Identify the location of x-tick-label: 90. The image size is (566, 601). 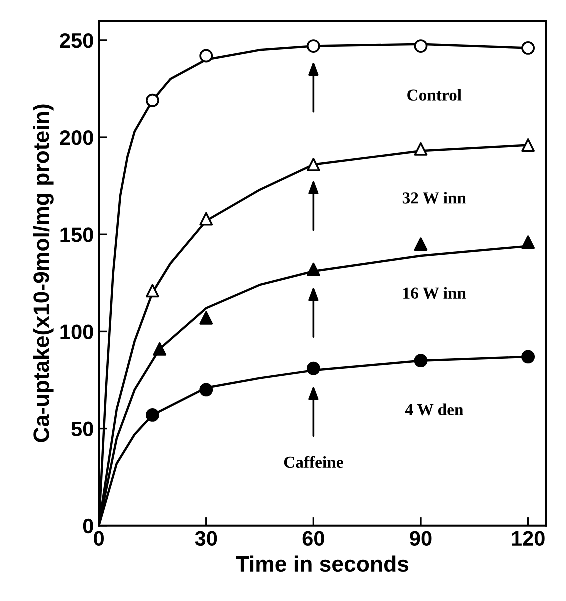
(421, 538).